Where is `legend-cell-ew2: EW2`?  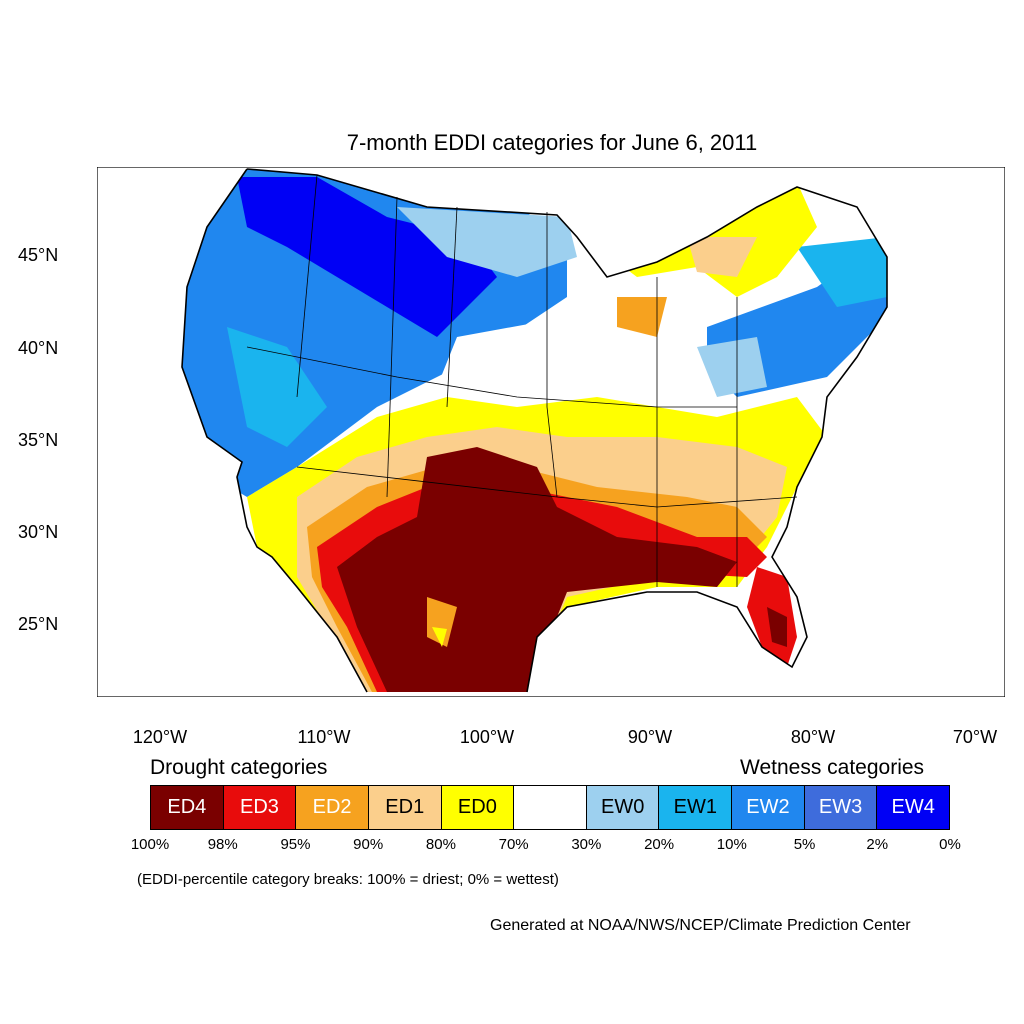 legend-cell-ew2: EW2 is located at coordinates (768, 807).